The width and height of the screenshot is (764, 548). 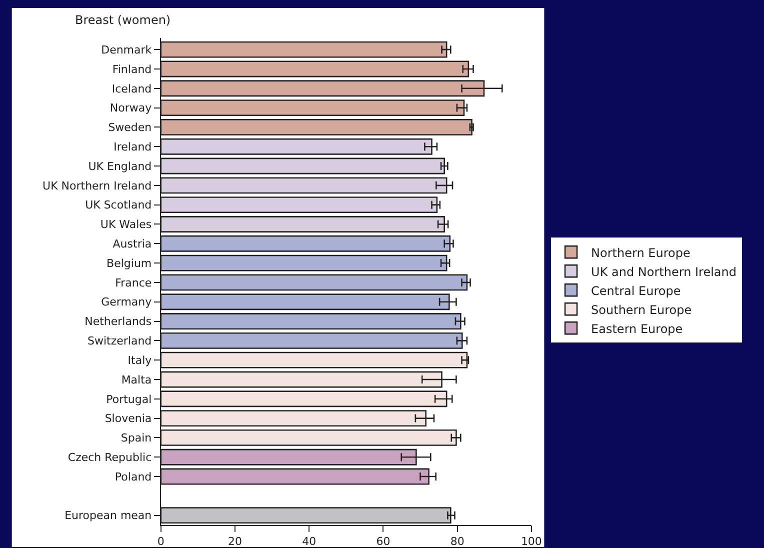 I want to click on y-tick-label: UK Scotland, so click(x=118, y=205).